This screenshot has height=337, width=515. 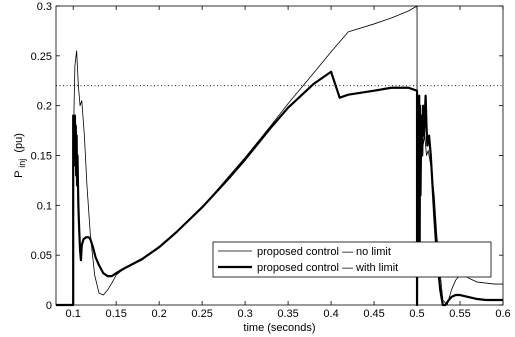 I want to click on legend-label-with-limit: proposed control — with limit, so click(x=327, y=268).